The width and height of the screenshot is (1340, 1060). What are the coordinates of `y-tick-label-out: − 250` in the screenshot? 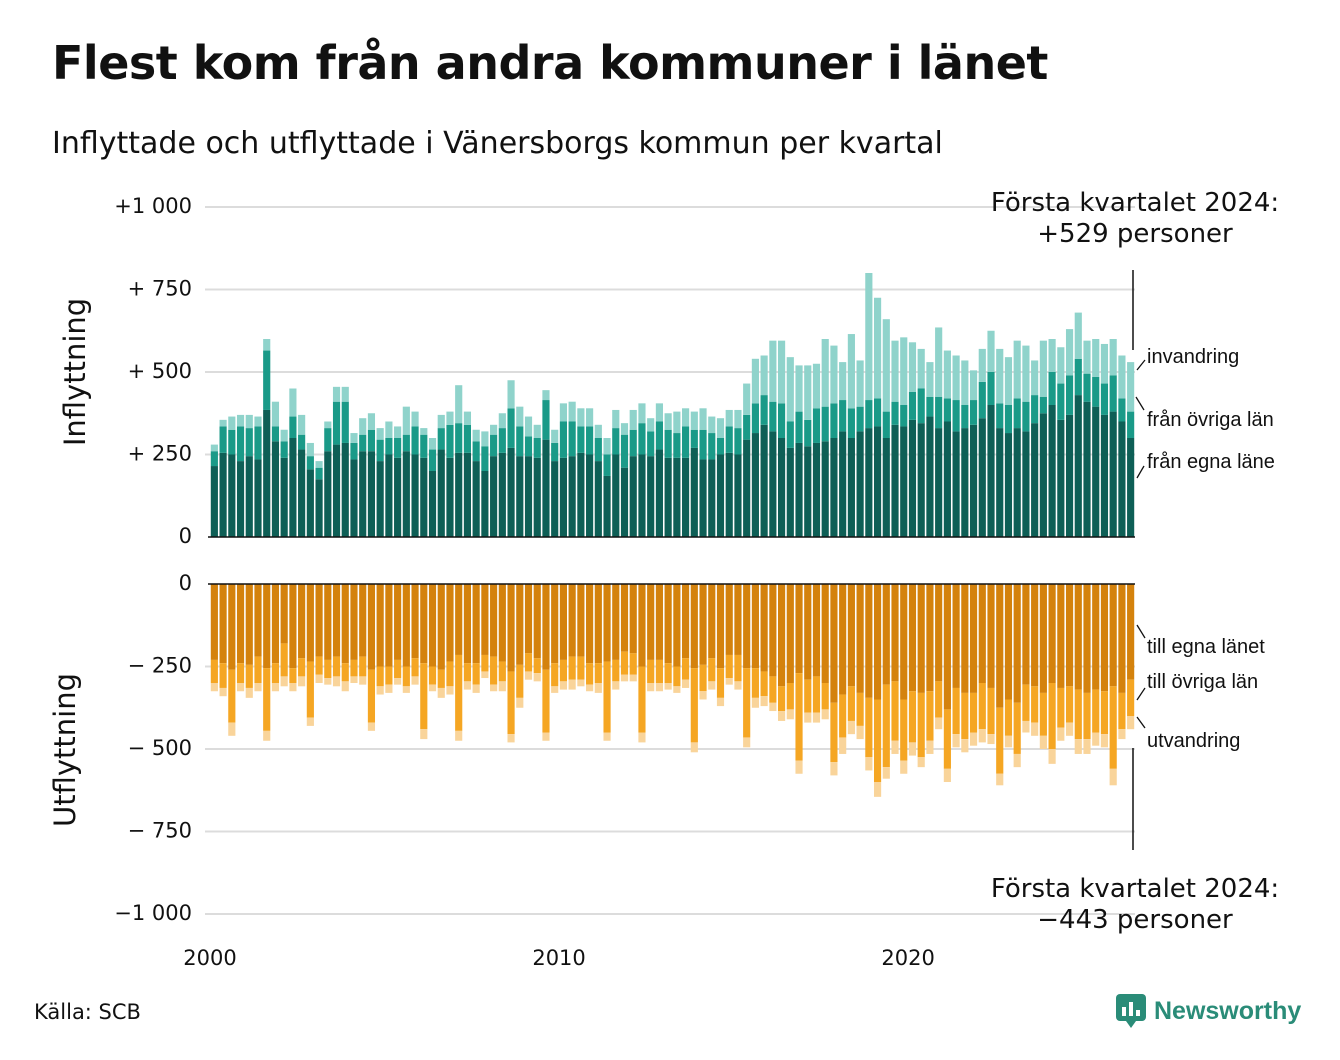 It's located at (160, 666).